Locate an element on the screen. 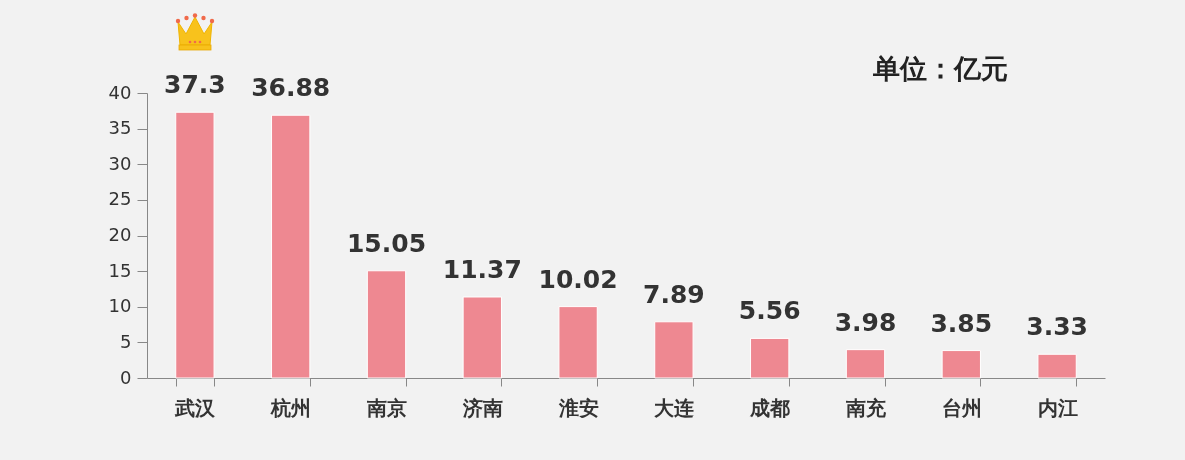 The width and height of the screenshot is (1185, 460). x-tick-label: 淮安 is located at coordinates (578, 407).